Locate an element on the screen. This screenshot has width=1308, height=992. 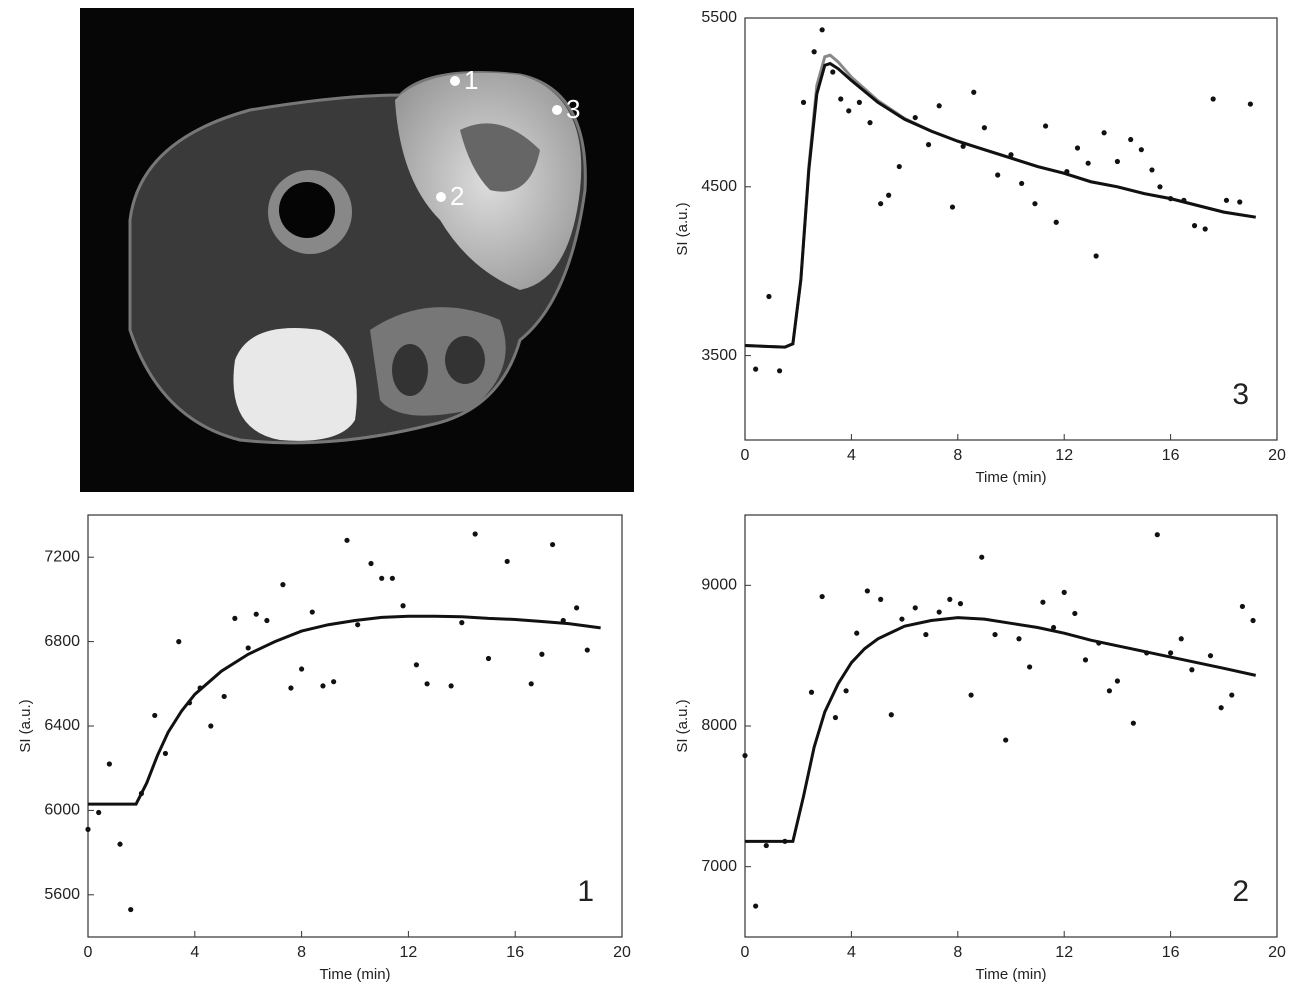
bright-region is located at coordinates (295, 384).